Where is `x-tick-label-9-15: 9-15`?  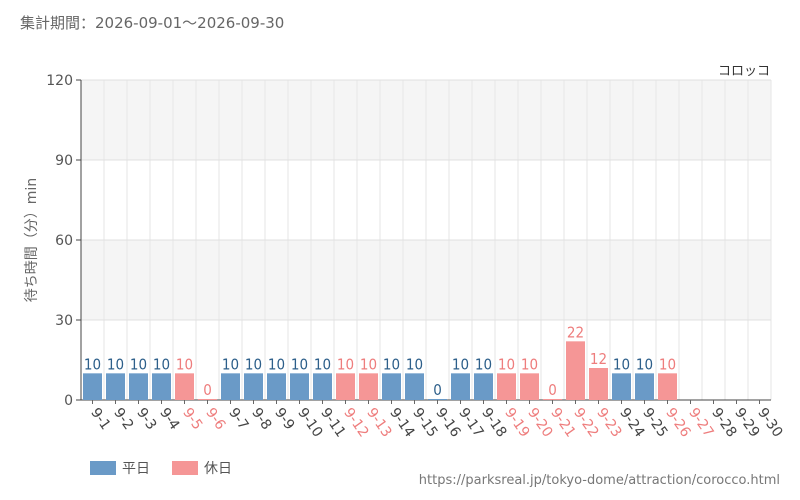 x-tick-label-9-15: 9-15 is located at coordinates (424, 422).